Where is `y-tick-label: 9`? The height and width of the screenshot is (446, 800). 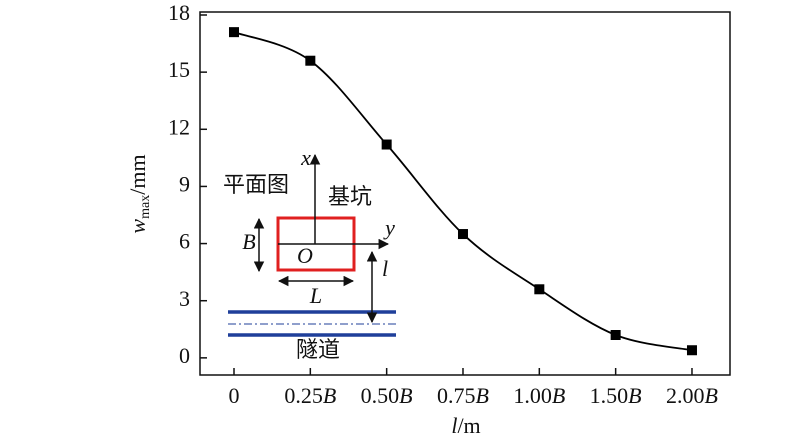 y-tick-label: 9 is located at coordinates (184, 183).